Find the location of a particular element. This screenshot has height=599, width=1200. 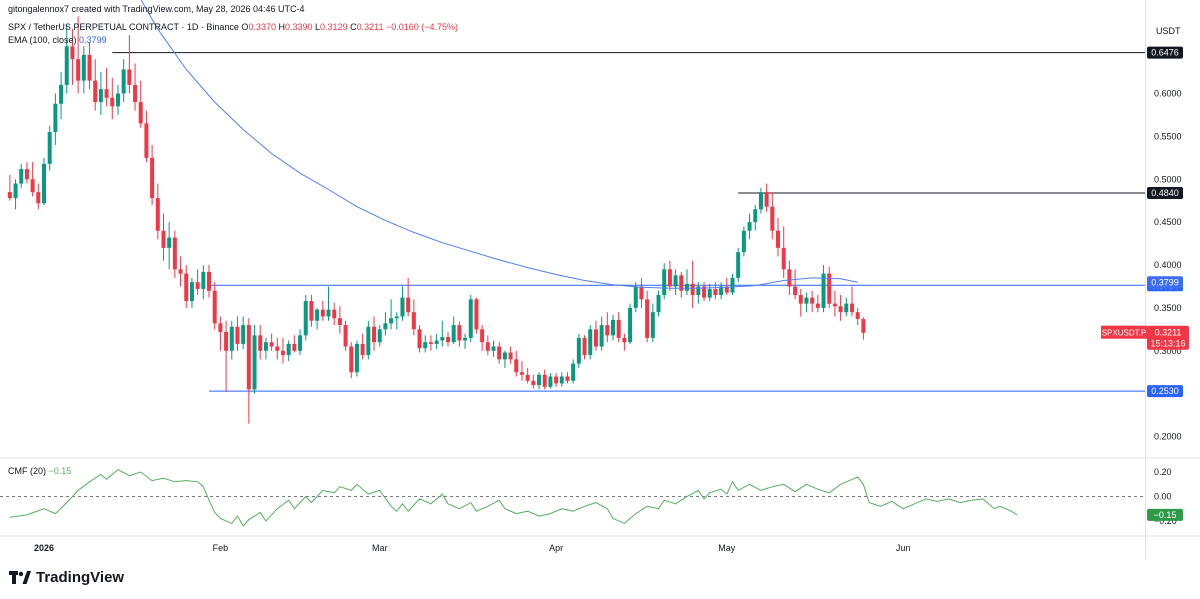

cmf-badge-text: −0.15 is located at coordinates (1165, 515).